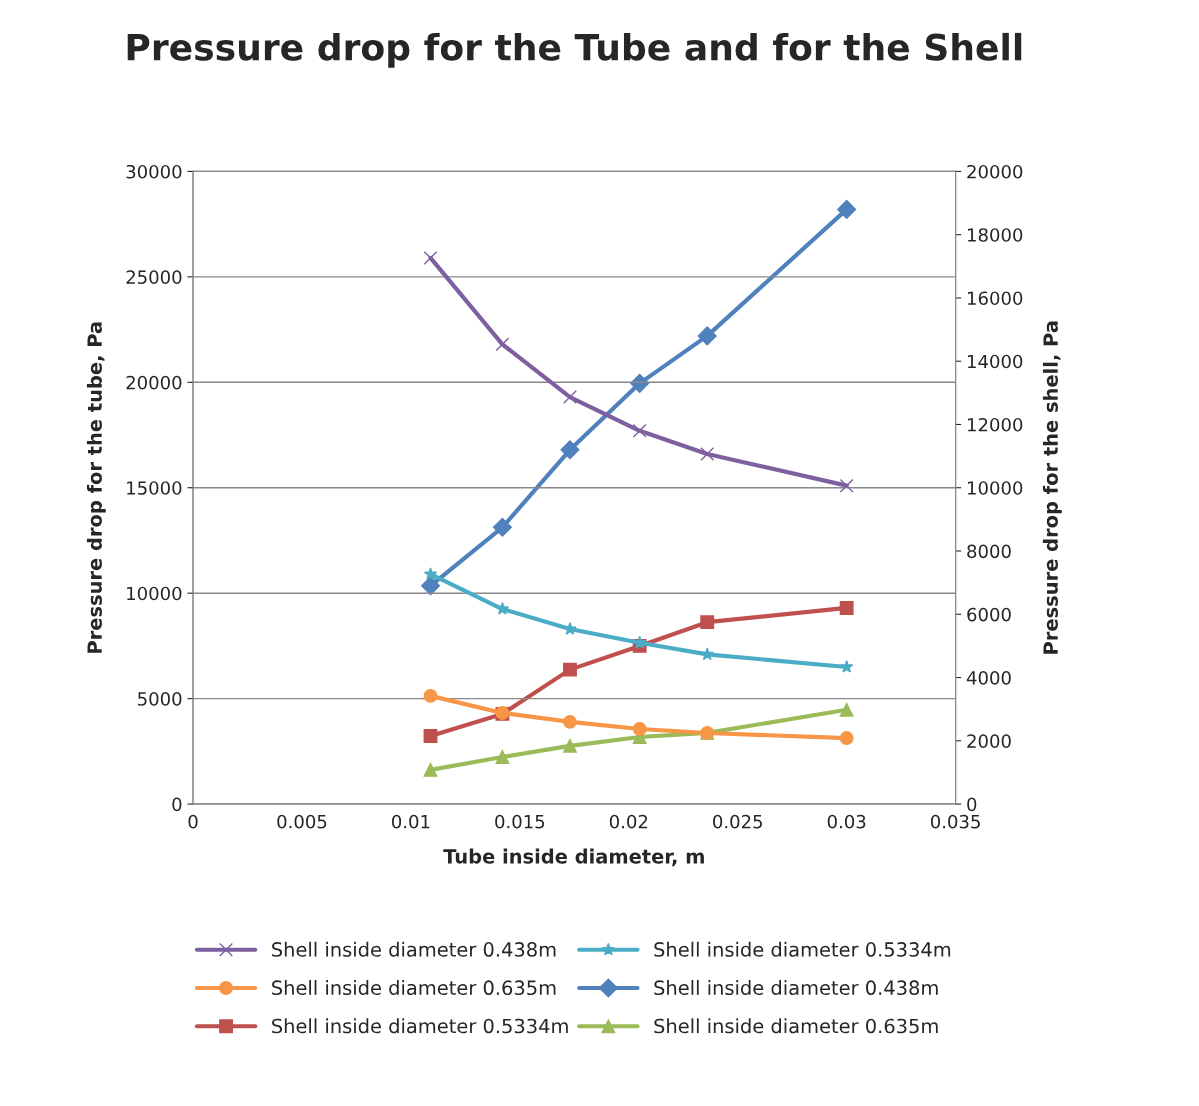 This screenshot has width=1199, height=1106. I want to click on y-tick-label: 20000, so click(154, 382).